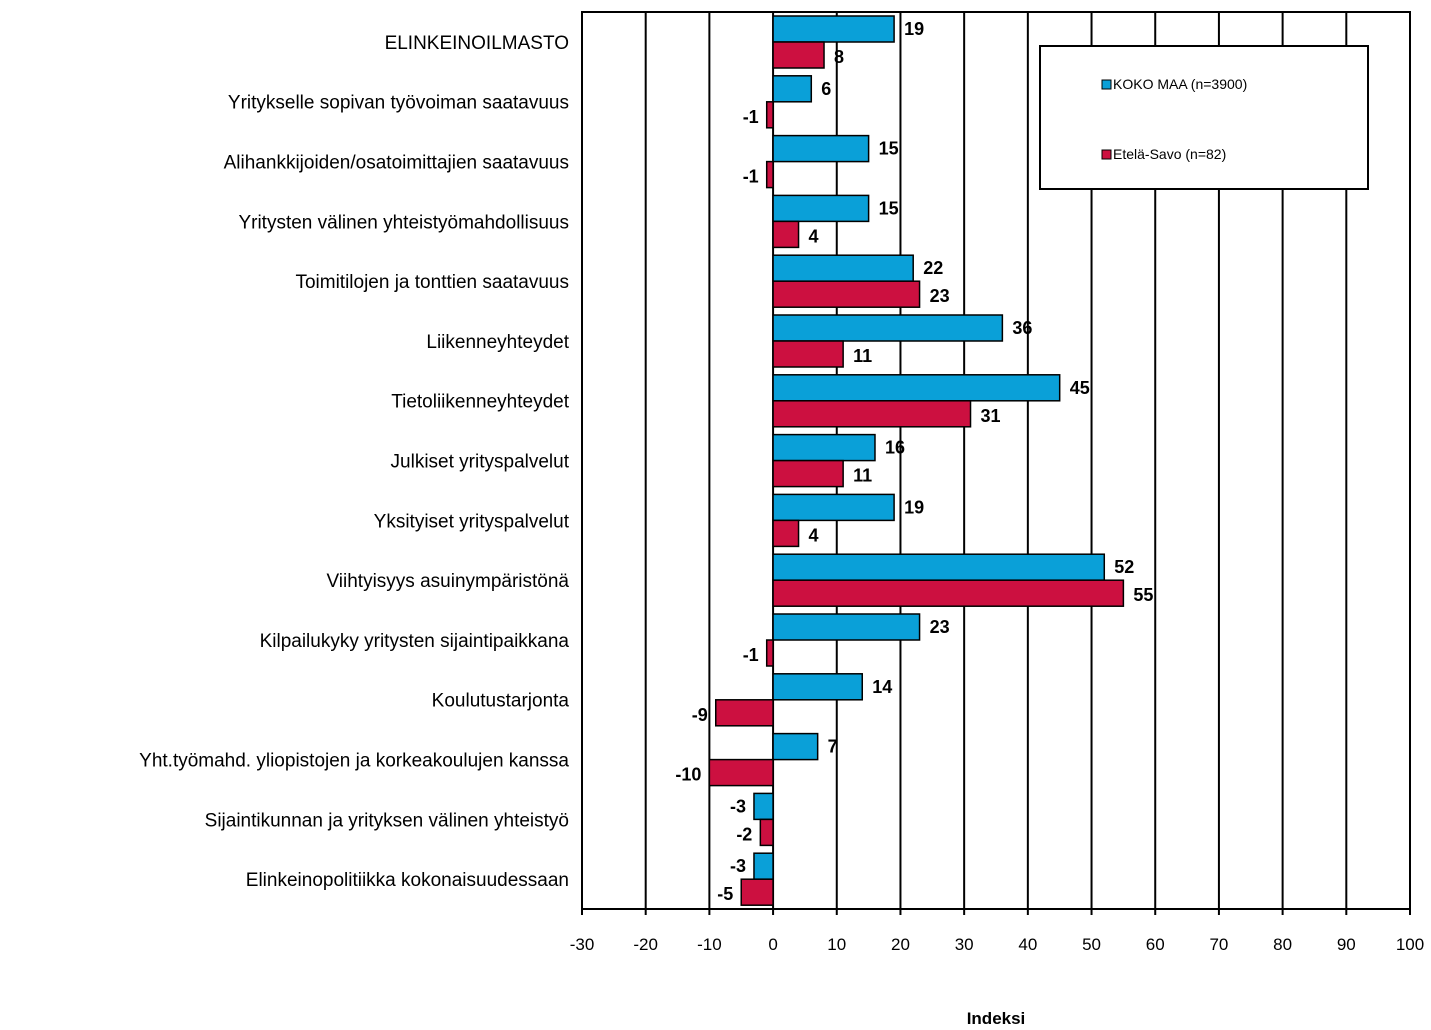 The width and height of the screenshot is (1431, 1030). What do you see at coordinates (398, 103) in the screenshot?
I see `category-label: Yritykselle sopivan työvoiman saatavuus` at bounding box center [398, 103].